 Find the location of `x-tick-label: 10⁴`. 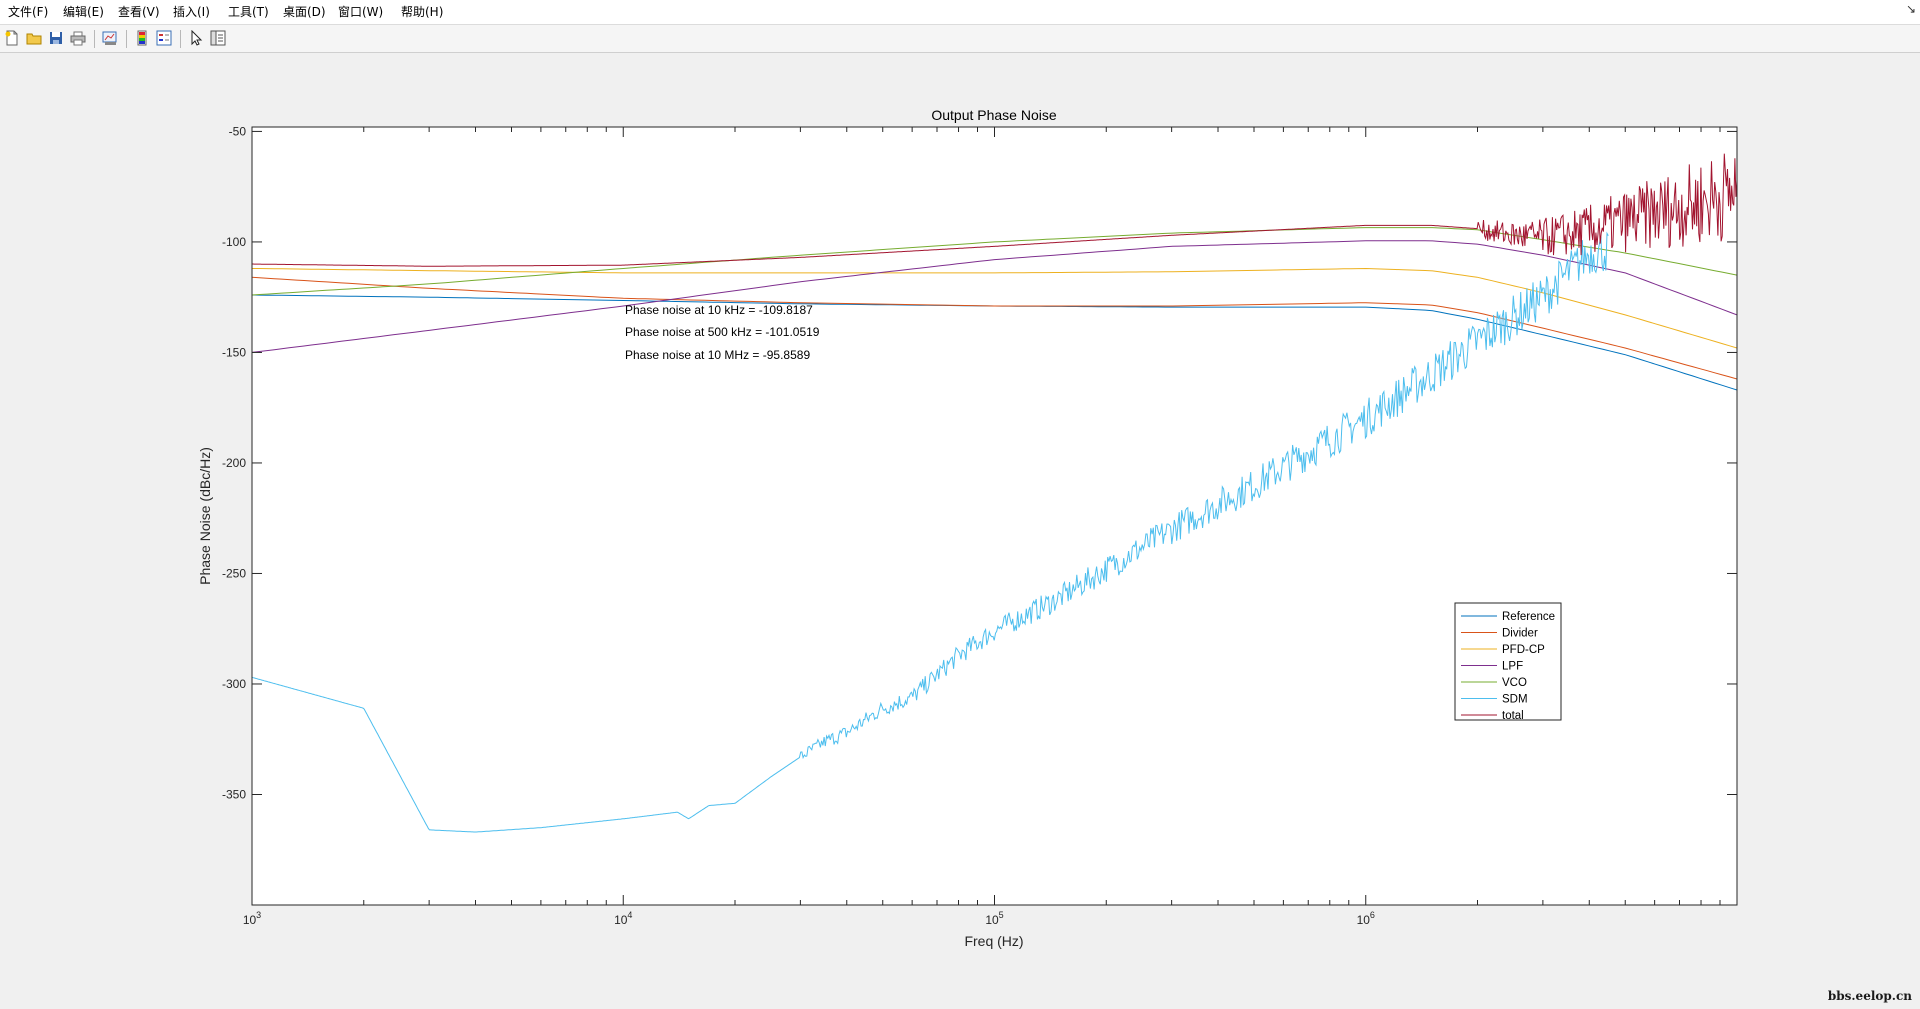

x-tick-label: 10⁴ is located at coordinates (623, 918).